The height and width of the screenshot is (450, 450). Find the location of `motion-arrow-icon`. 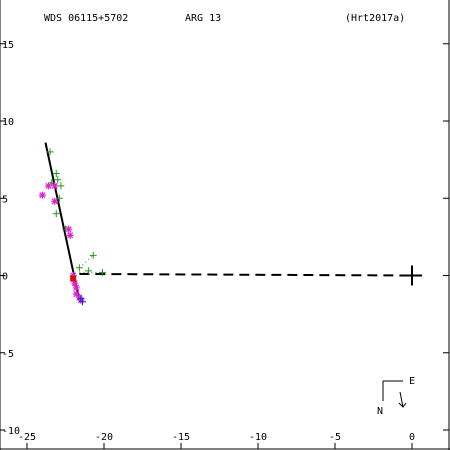

motion-arrow-icon is located at coordinates (402, 399).